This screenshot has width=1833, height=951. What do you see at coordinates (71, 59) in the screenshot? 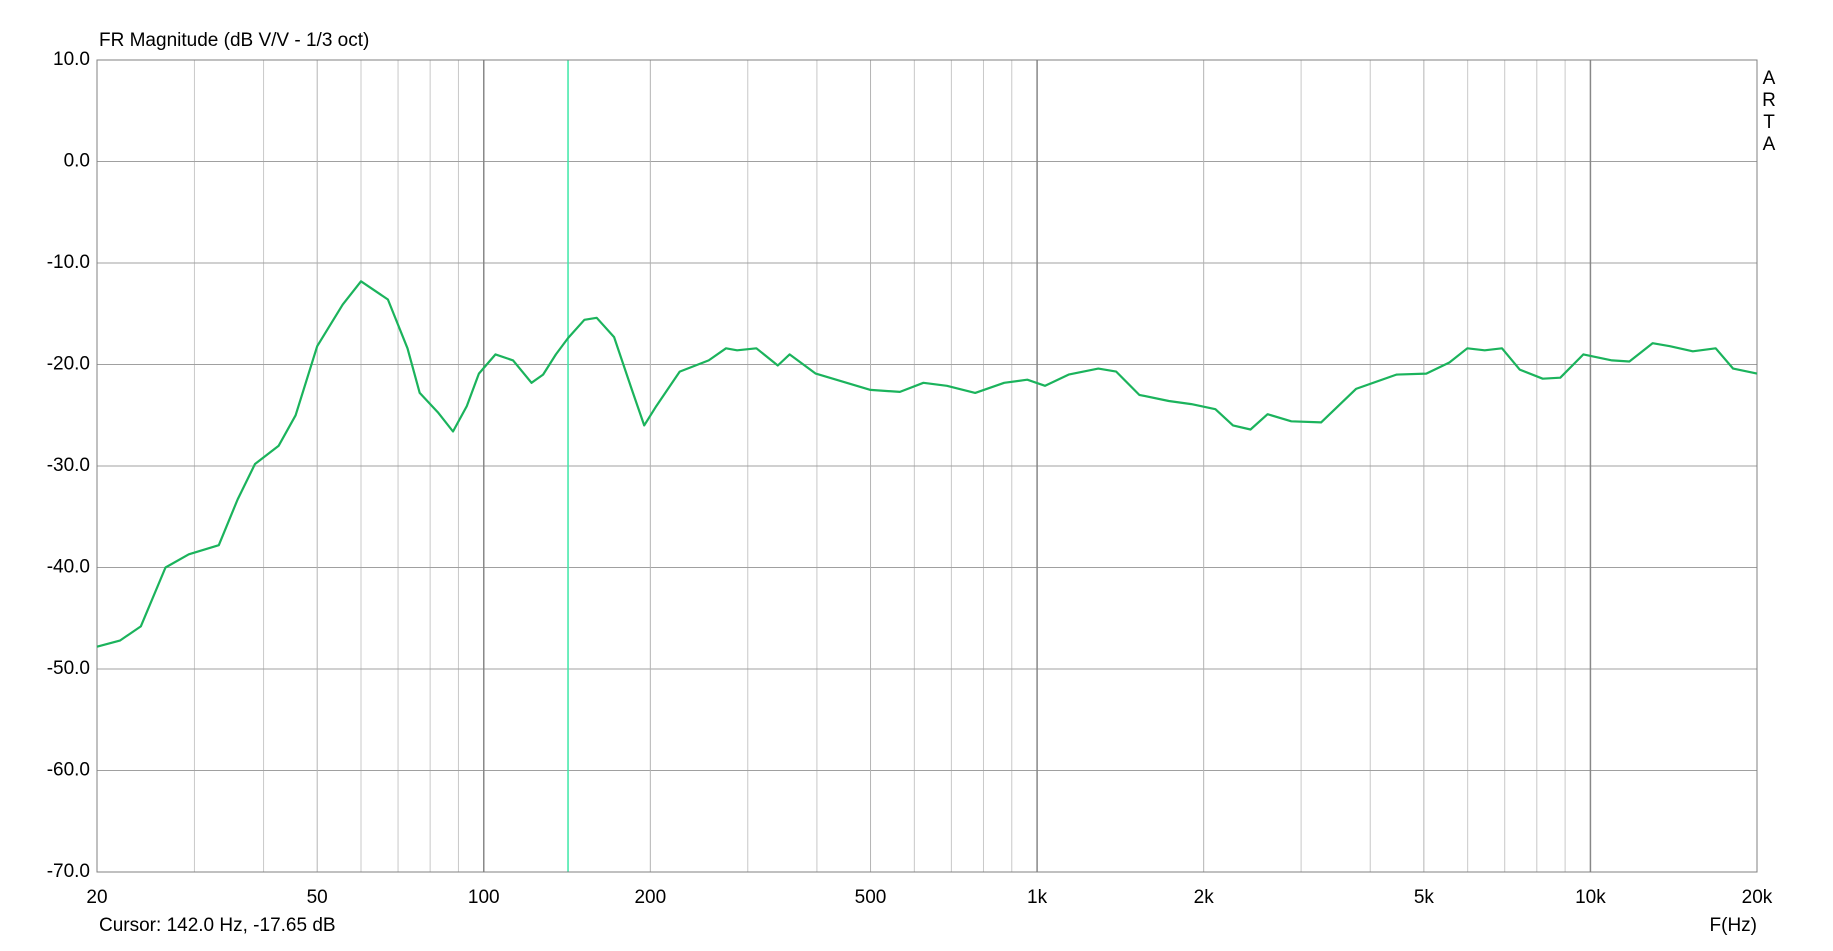
I see `y-tick-label: 10.0` at bounding box center [71, 59].